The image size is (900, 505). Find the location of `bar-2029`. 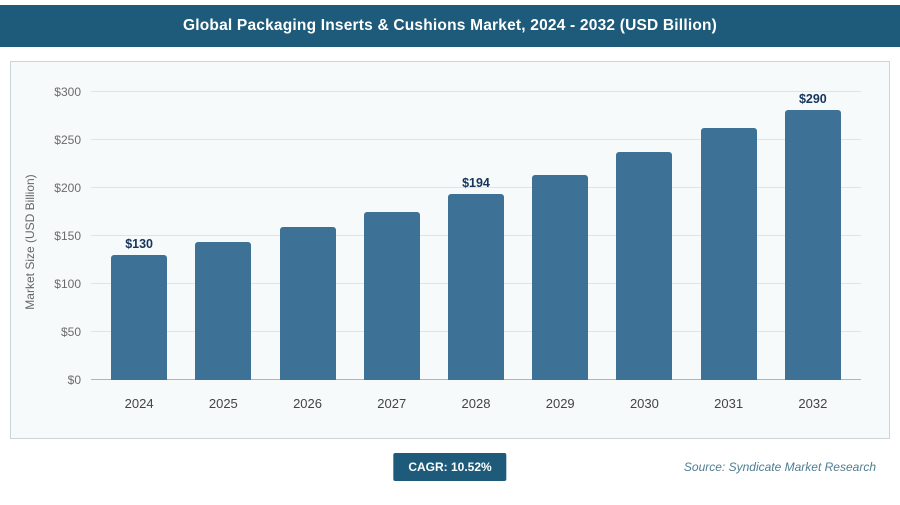

bar-2029 is located at coordinates (560, 277).